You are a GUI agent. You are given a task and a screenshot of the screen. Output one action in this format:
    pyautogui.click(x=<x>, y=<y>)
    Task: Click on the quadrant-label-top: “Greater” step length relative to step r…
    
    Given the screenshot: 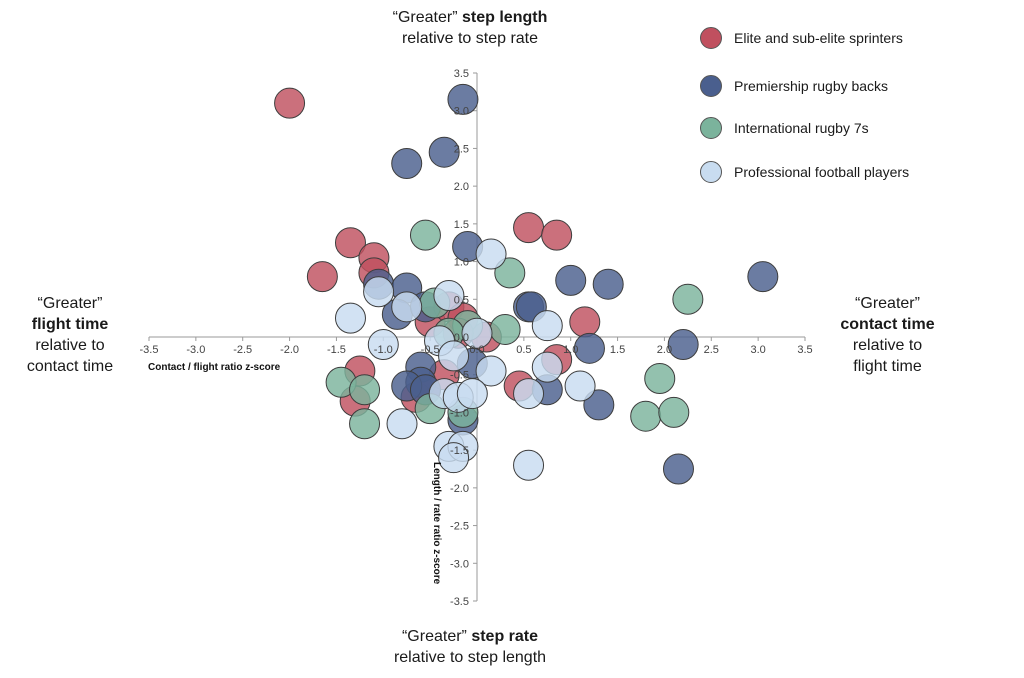 What is the action you would take?
    pyautogui.click(x=470, y=28)
    